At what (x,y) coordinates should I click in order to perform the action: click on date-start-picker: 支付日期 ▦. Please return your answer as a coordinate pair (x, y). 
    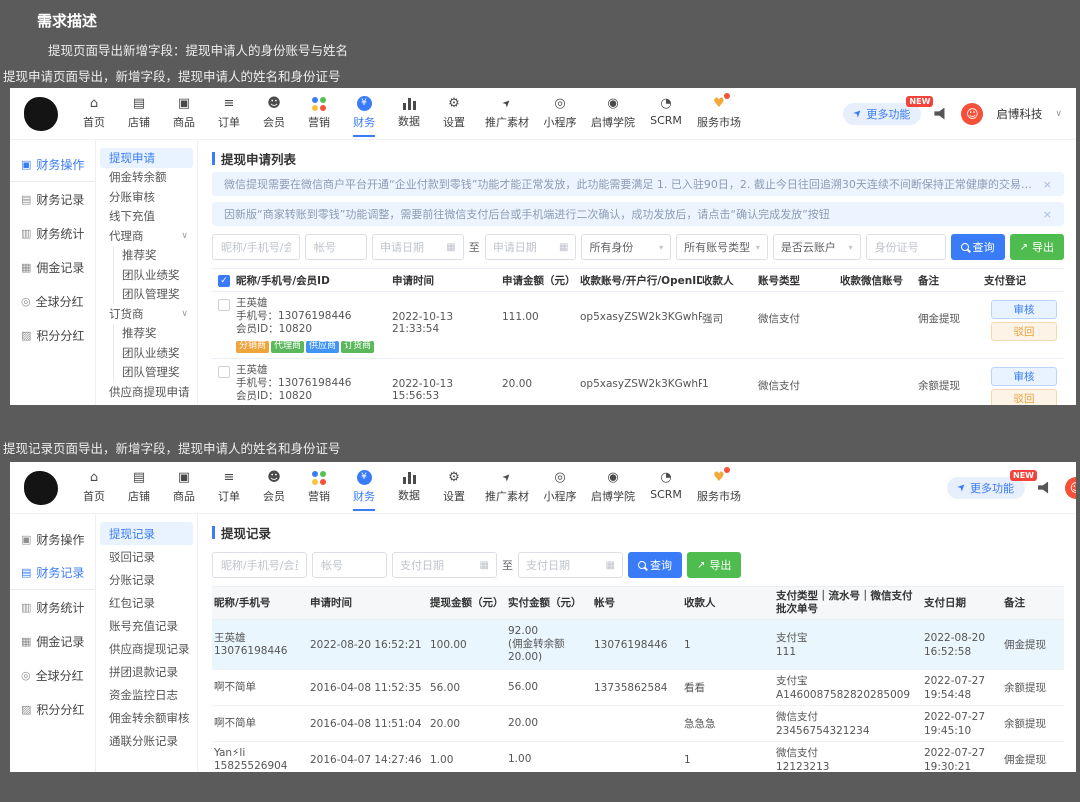
    Looking at the image, I should click on (444, 565).